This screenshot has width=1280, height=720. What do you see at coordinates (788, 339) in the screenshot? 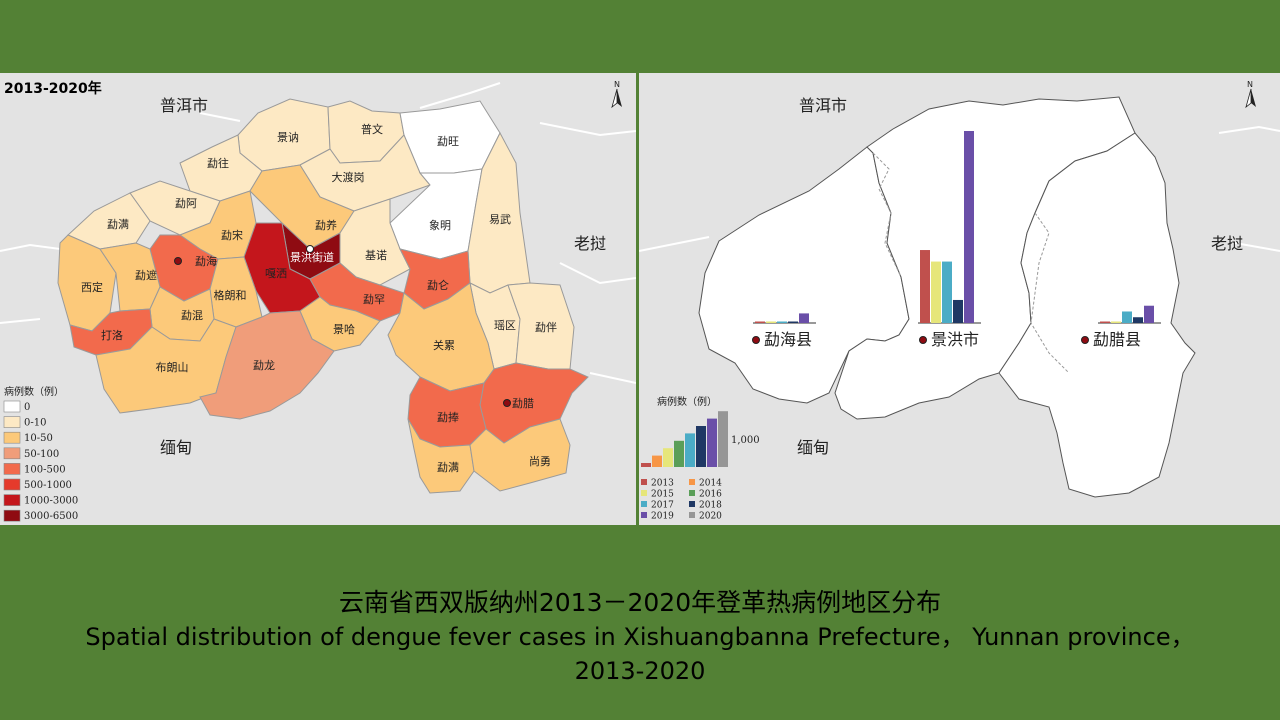
I see `category-label: 勐海县` at bounding box center [788, 339].